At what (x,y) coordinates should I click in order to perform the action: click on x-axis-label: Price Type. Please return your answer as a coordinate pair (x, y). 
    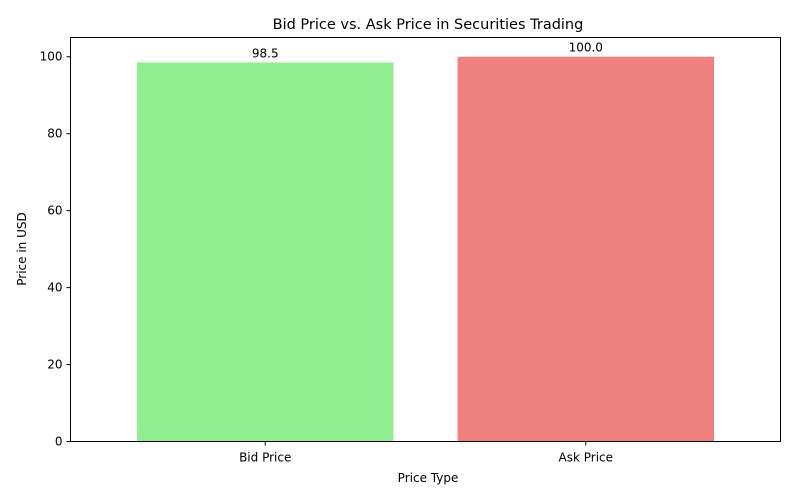
    Looking at the image, I should click on (428, 478).